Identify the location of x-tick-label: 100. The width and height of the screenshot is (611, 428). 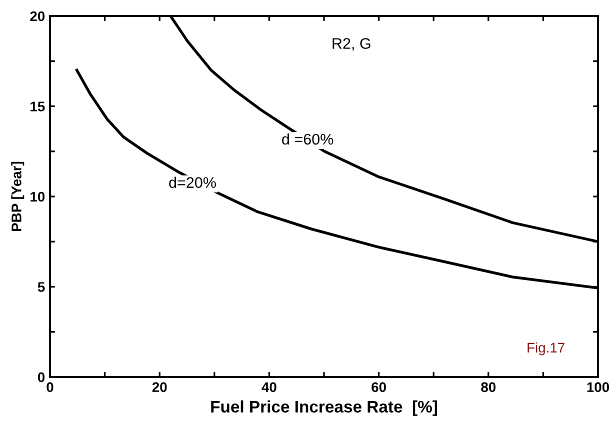
(598, 387).